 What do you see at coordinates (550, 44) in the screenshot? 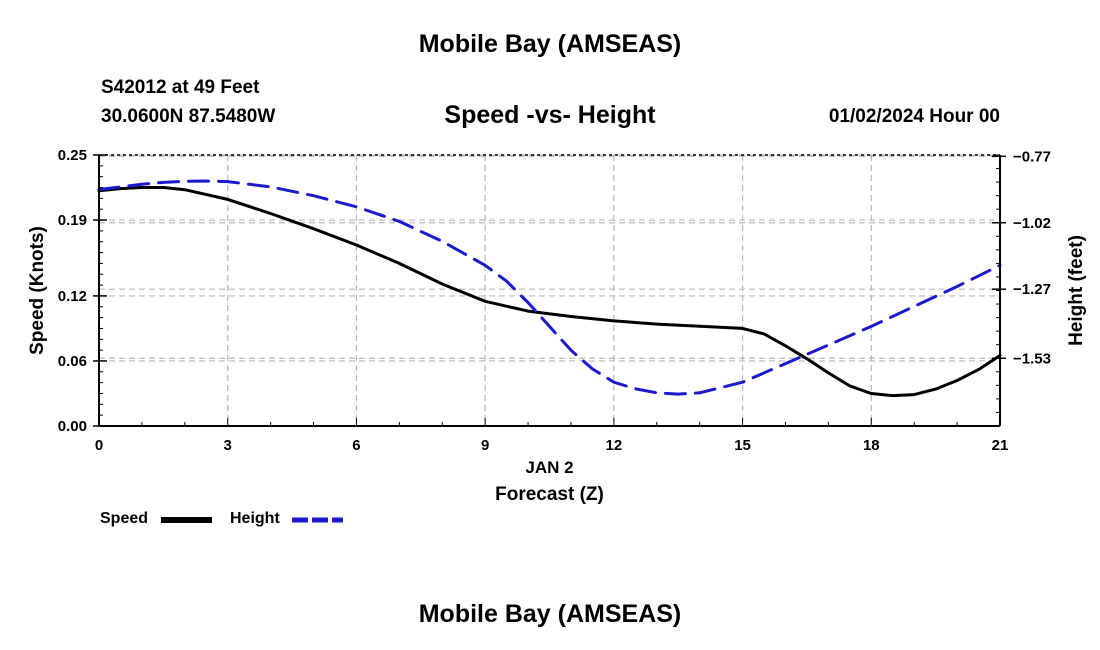
I see `top-title: Mobile Bay (AMSEAS)` at bounding box center [550, 44].